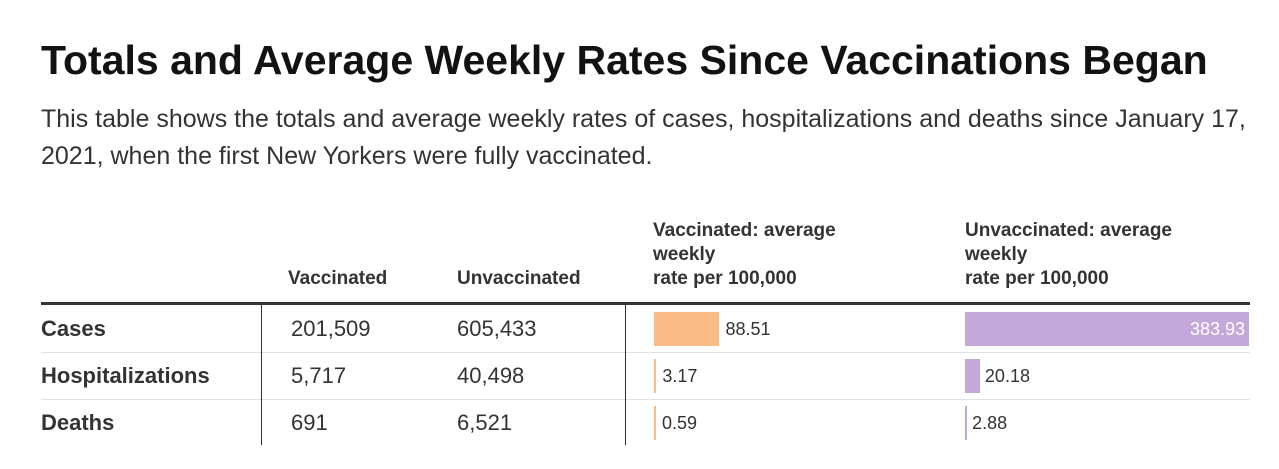  Describe the element at coordinates (725, 278) in the screenshot. I see `header-vacc-rate-line: rate per 100,000` at that location.